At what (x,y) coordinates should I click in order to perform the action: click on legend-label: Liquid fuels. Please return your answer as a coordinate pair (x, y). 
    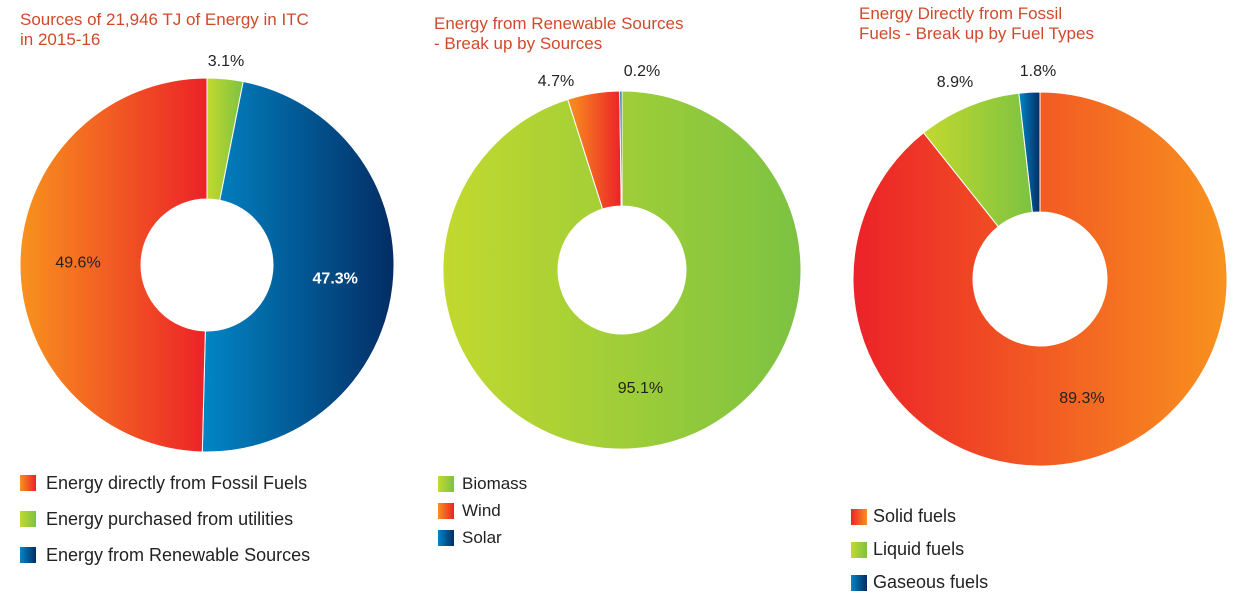
    Looking at the image, I should click on (919, 549).